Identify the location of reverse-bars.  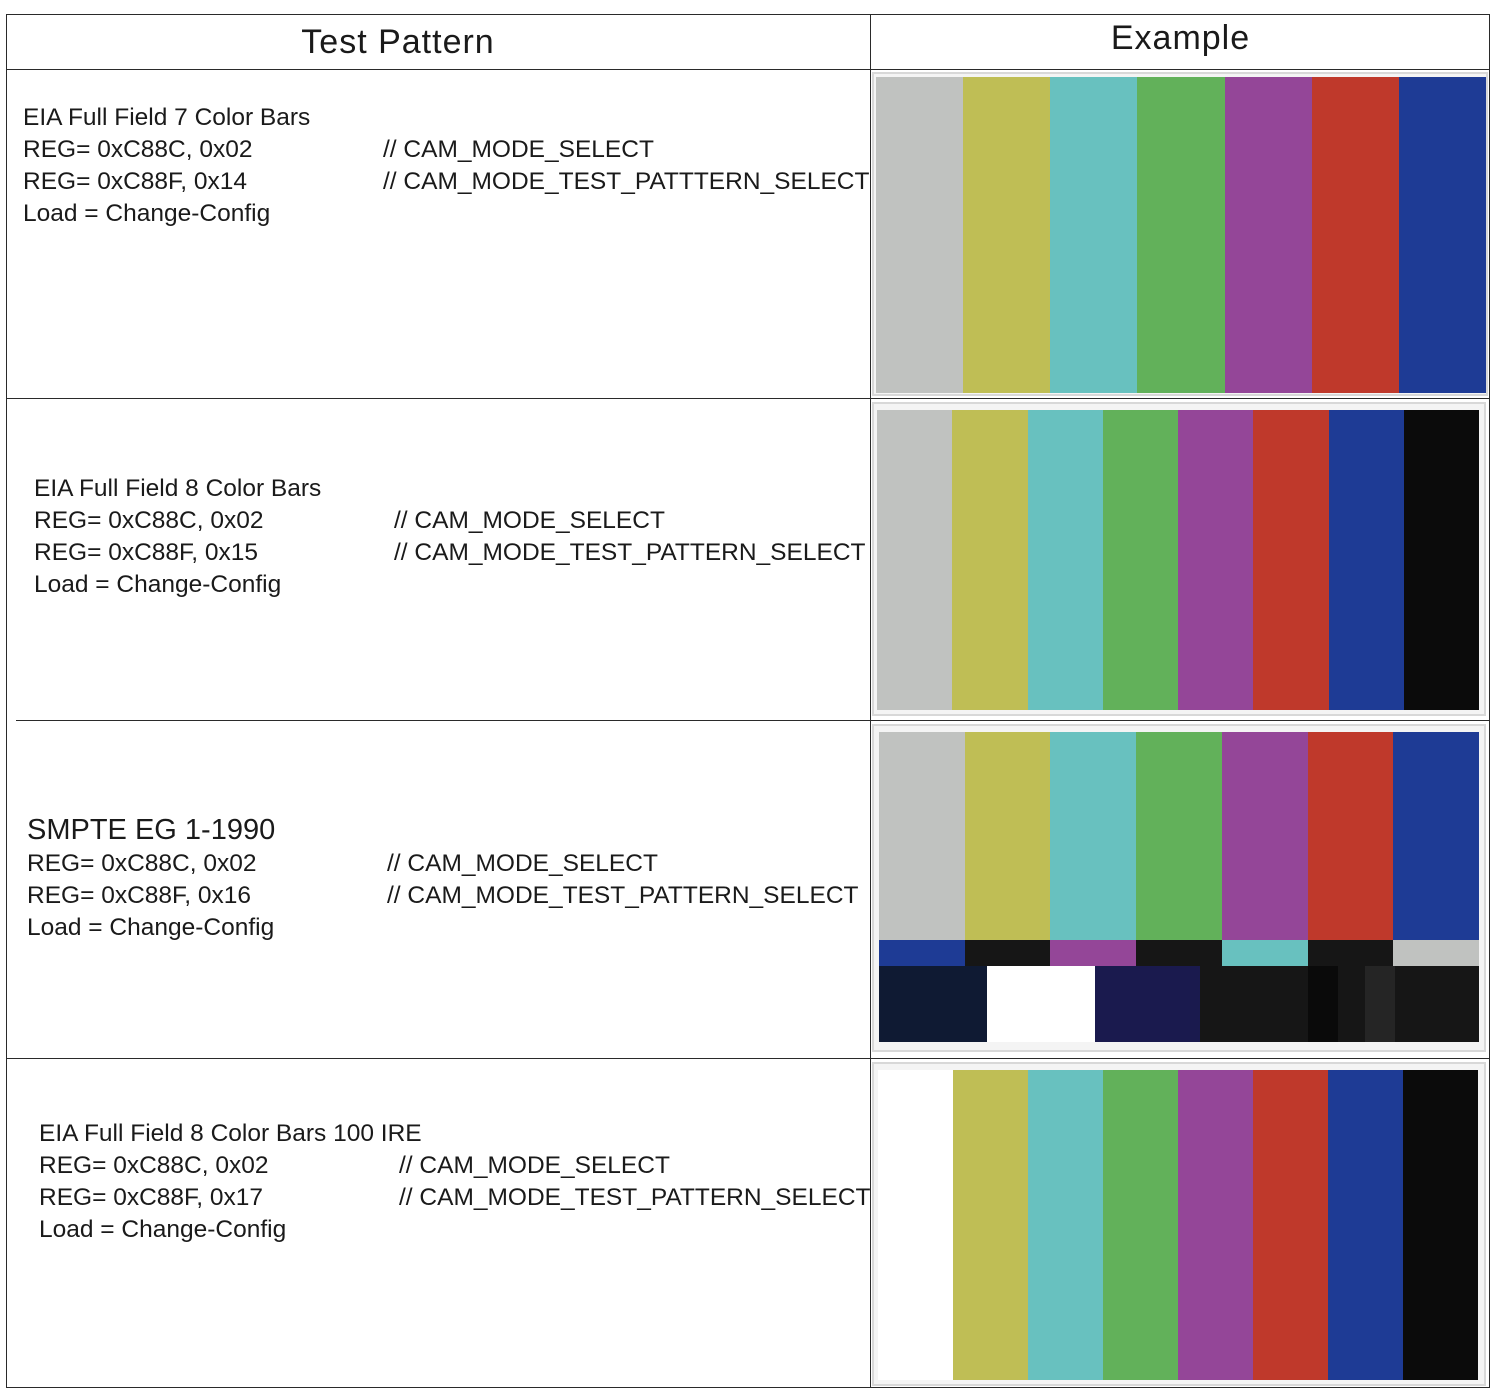
(1179, 953).